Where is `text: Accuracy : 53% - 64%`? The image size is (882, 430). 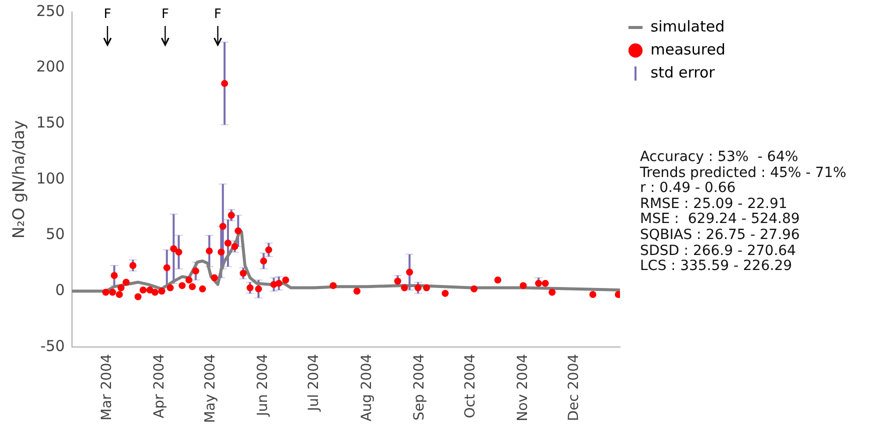
text: Accuracy : 53% - 64% is located at coordinates (719, 157).